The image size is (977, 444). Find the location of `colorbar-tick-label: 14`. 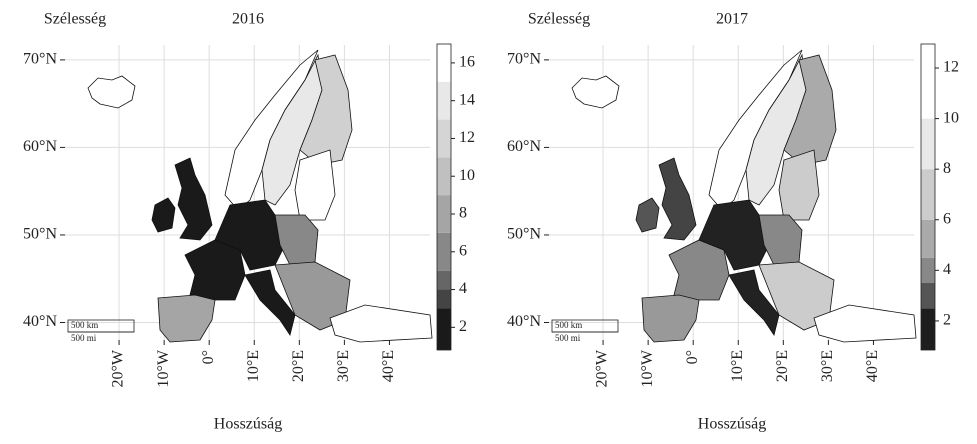

colorbar-tick-label: 14 is located at coordinates (467, 99).